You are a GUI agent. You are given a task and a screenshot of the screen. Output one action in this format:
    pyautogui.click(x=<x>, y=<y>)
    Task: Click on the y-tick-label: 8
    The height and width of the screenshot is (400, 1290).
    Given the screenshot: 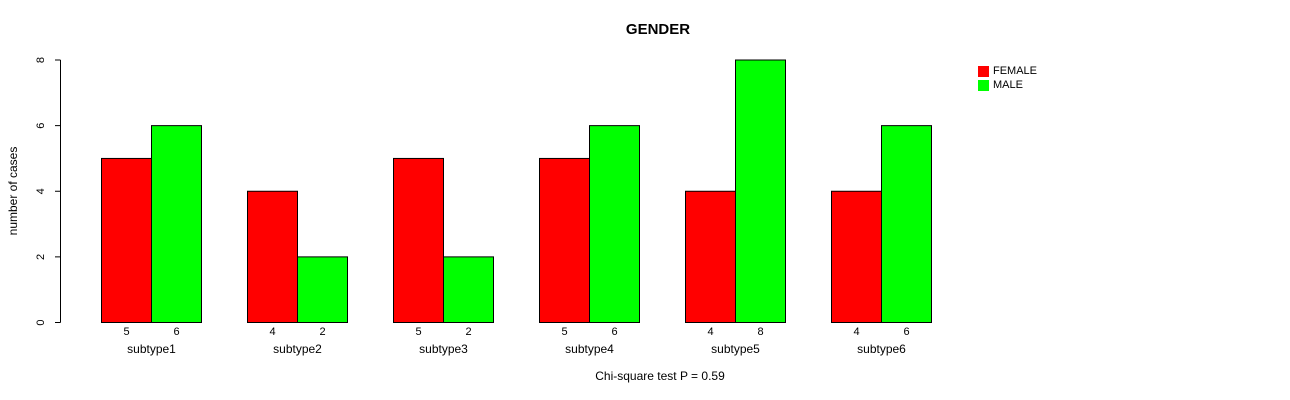 What is the action you would take?
    pyautogui.click(x=41, y=60)
    